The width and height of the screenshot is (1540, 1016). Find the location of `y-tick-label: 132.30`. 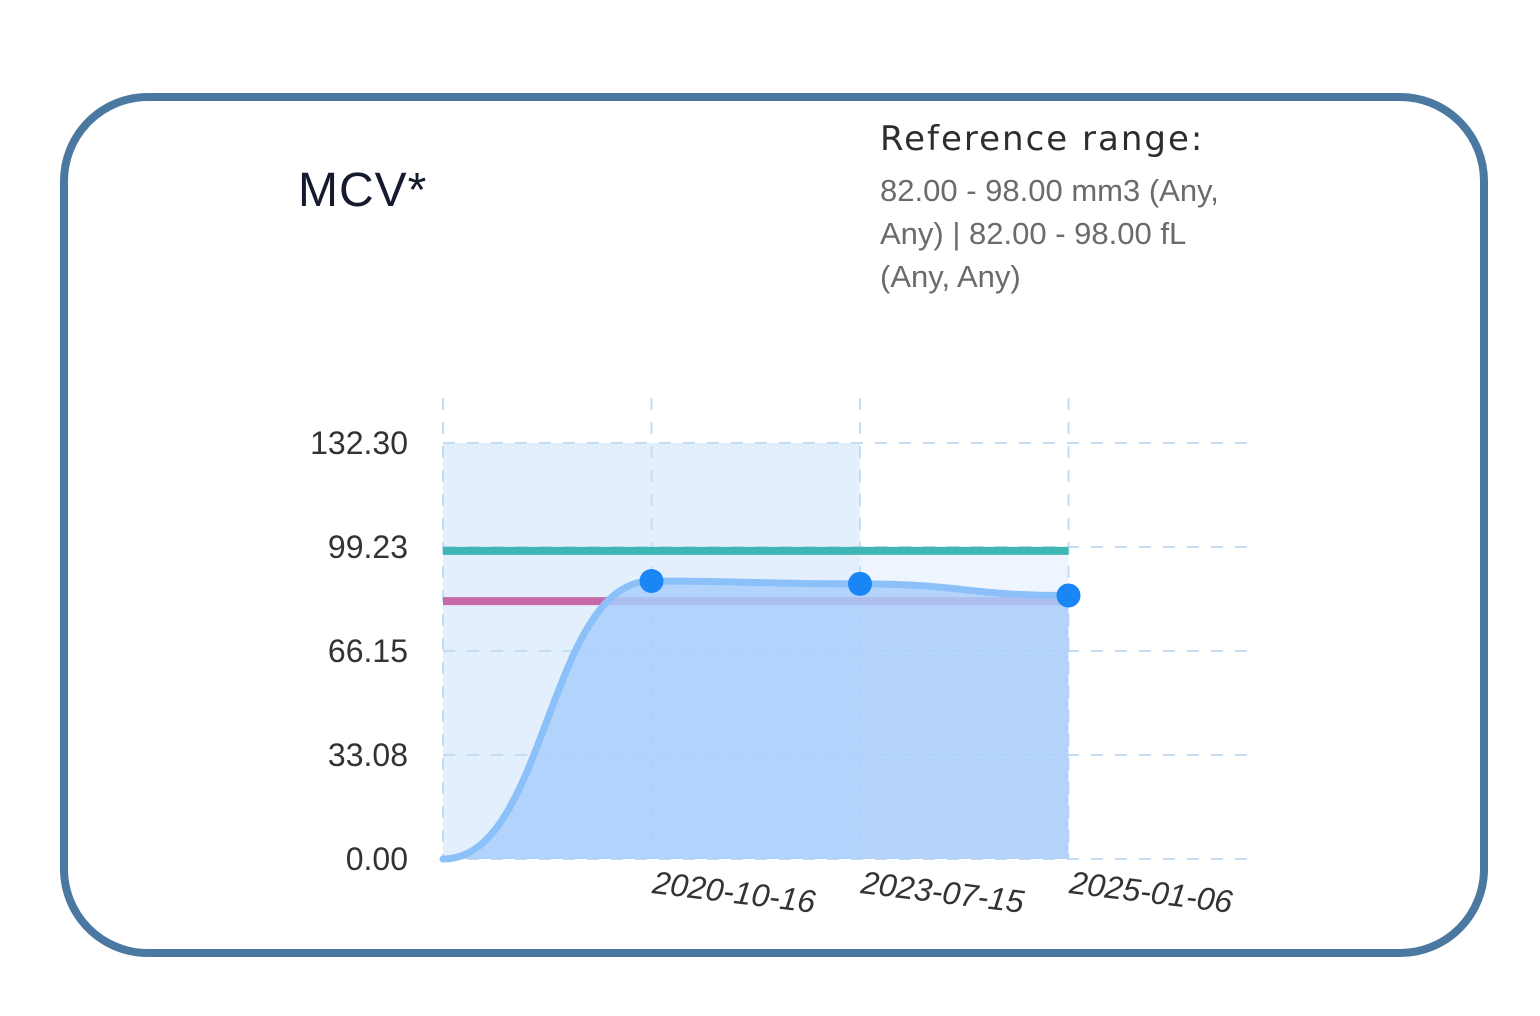

y-tick-label: 132.30 is located at coordinates (359, 443).